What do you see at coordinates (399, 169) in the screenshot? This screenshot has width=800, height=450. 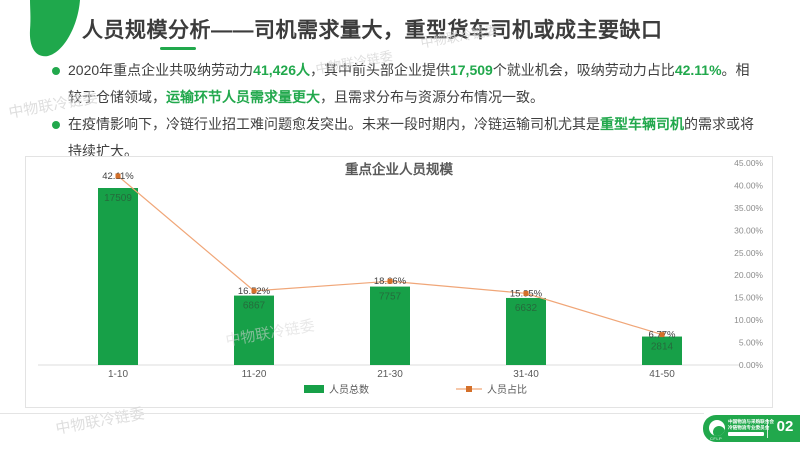 I see `chart-title: 重点企业人员规模` at bounding box center [399, 169].